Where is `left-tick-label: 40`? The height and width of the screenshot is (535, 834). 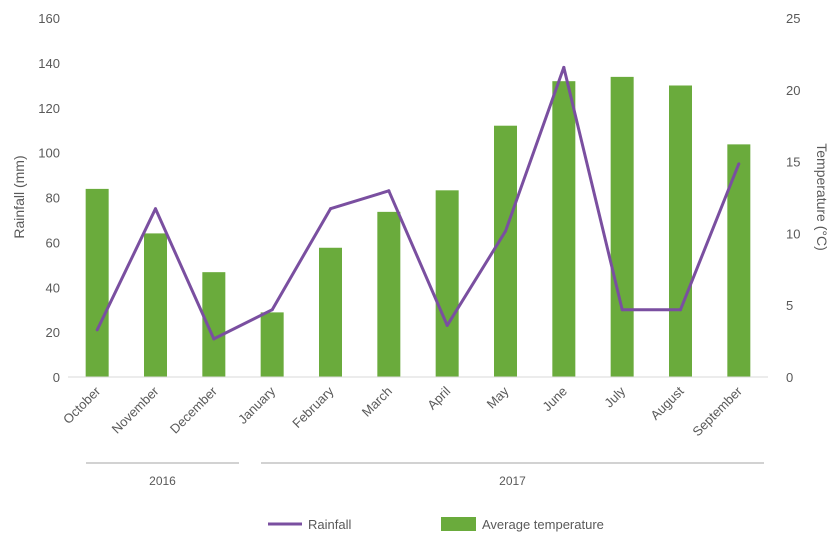
left-tick-label: 40 is located at coordinates (53, 287).